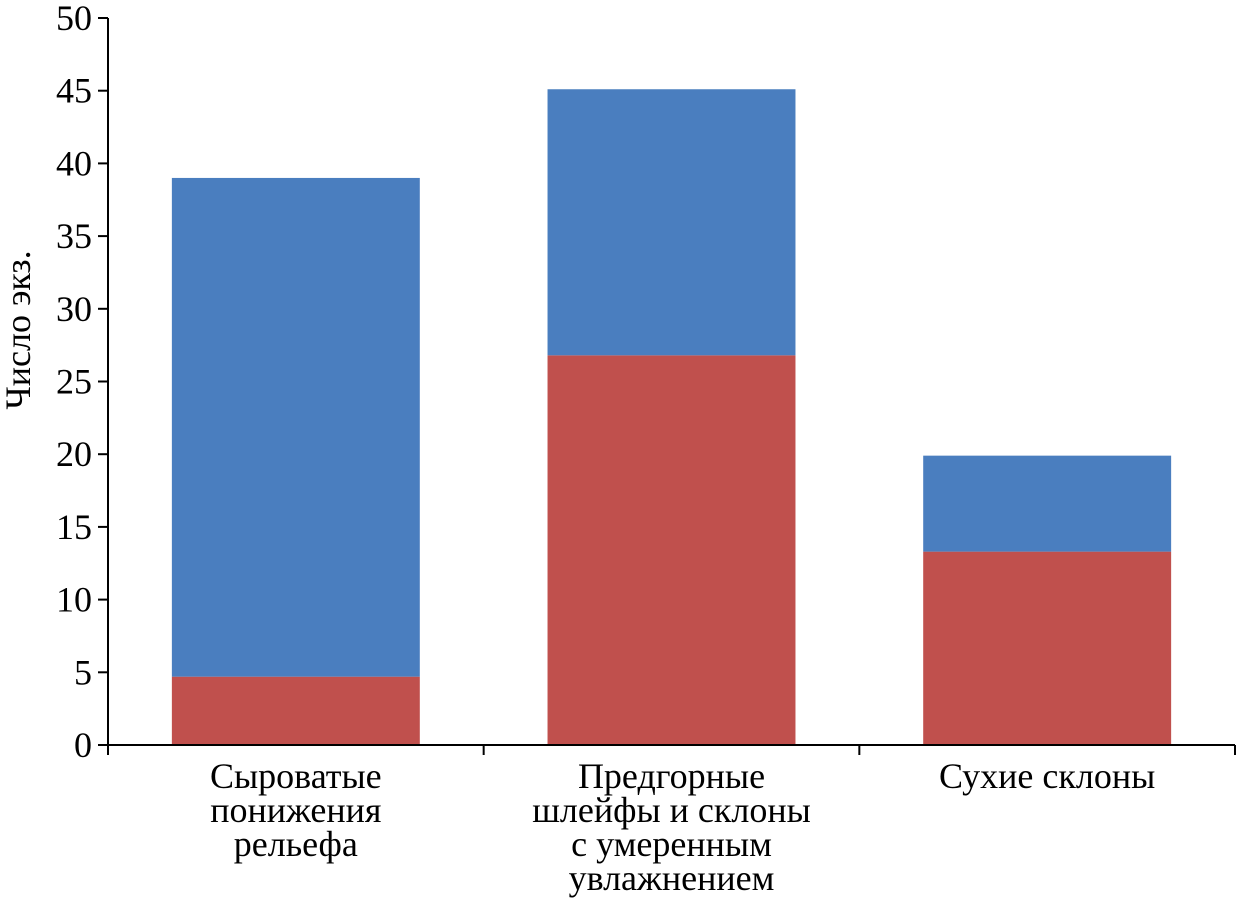 The width and height of the screenshot is (1240, 904). What do you see at coordinates (74, 600) in the screenshot?
I see `y-tick-label: 10` at bounding box center [74, 600].